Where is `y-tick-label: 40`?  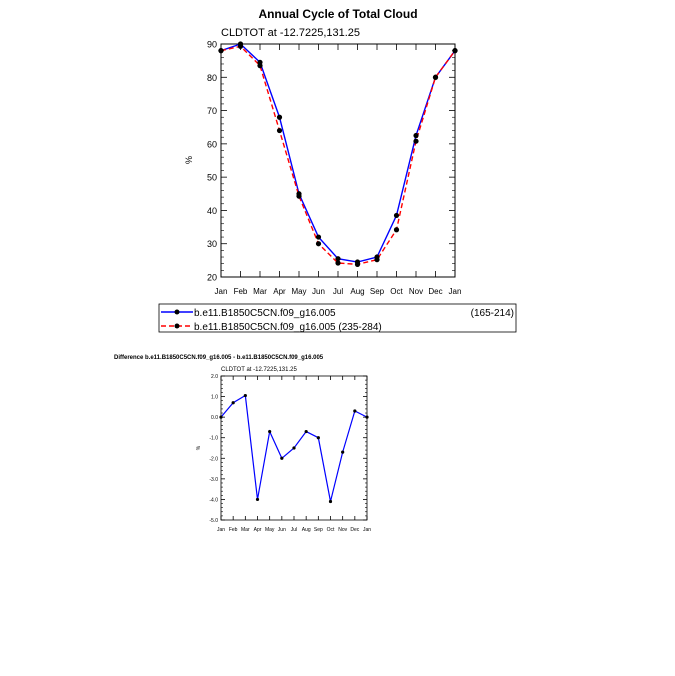
y-tick-label: 40 is located at coordinates (212, 211).